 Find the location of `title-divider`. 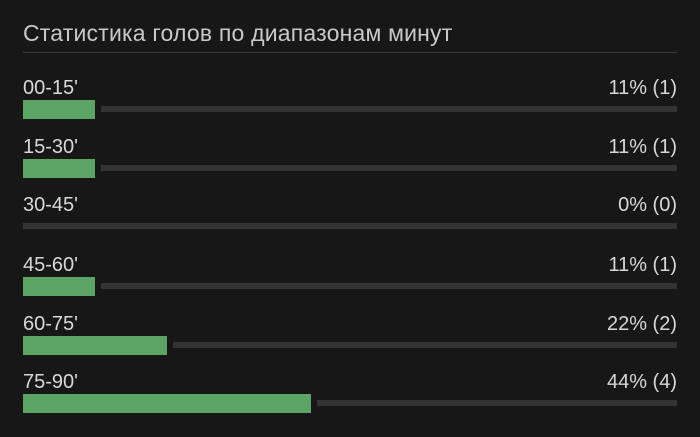

title-divider is located at coordinates (350, 52).